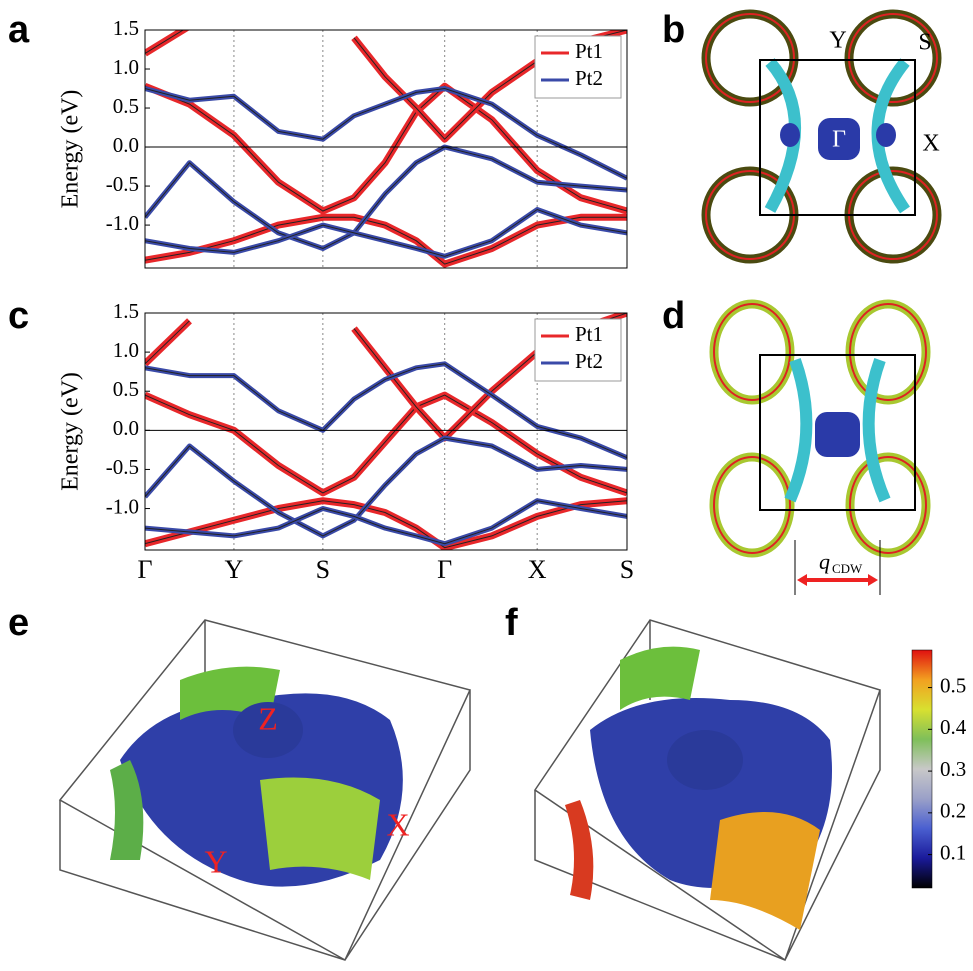 The image size is (973, 971). Describe the element at coordinates (511, 623) in the screenshot. I see `panel-label: f` at that location.